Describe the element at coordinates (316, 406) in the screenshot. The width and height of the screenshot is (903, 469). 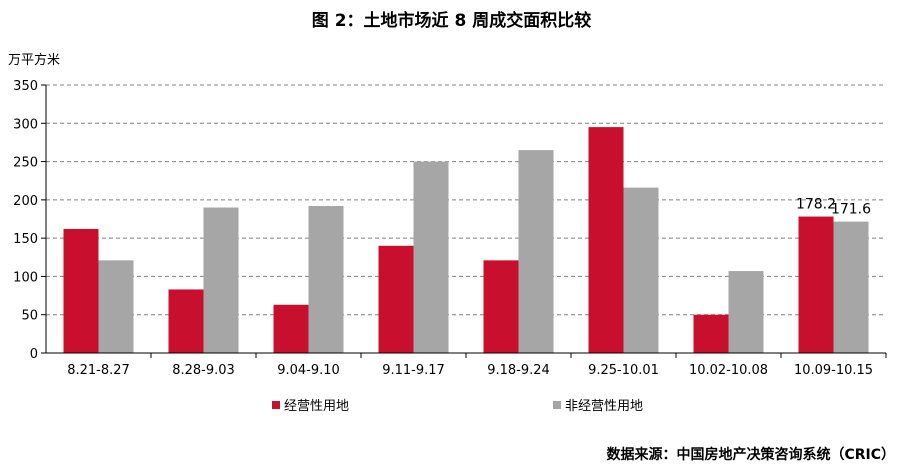
I see `legend-label: 经营性用地` at that location.